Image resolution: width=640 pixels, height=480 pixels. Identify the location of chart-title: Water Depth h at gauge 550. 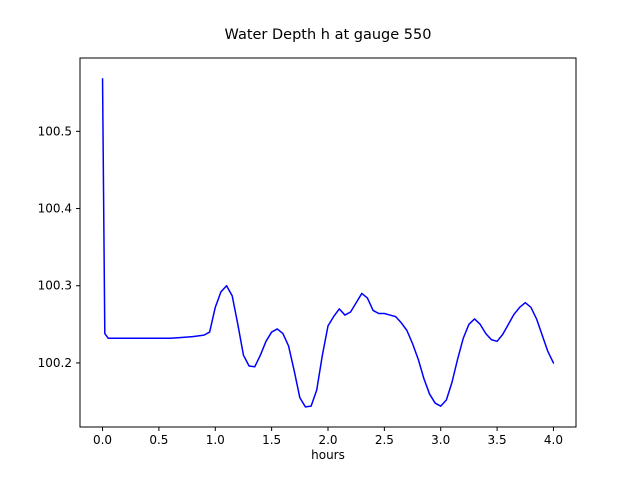
(328, 35).